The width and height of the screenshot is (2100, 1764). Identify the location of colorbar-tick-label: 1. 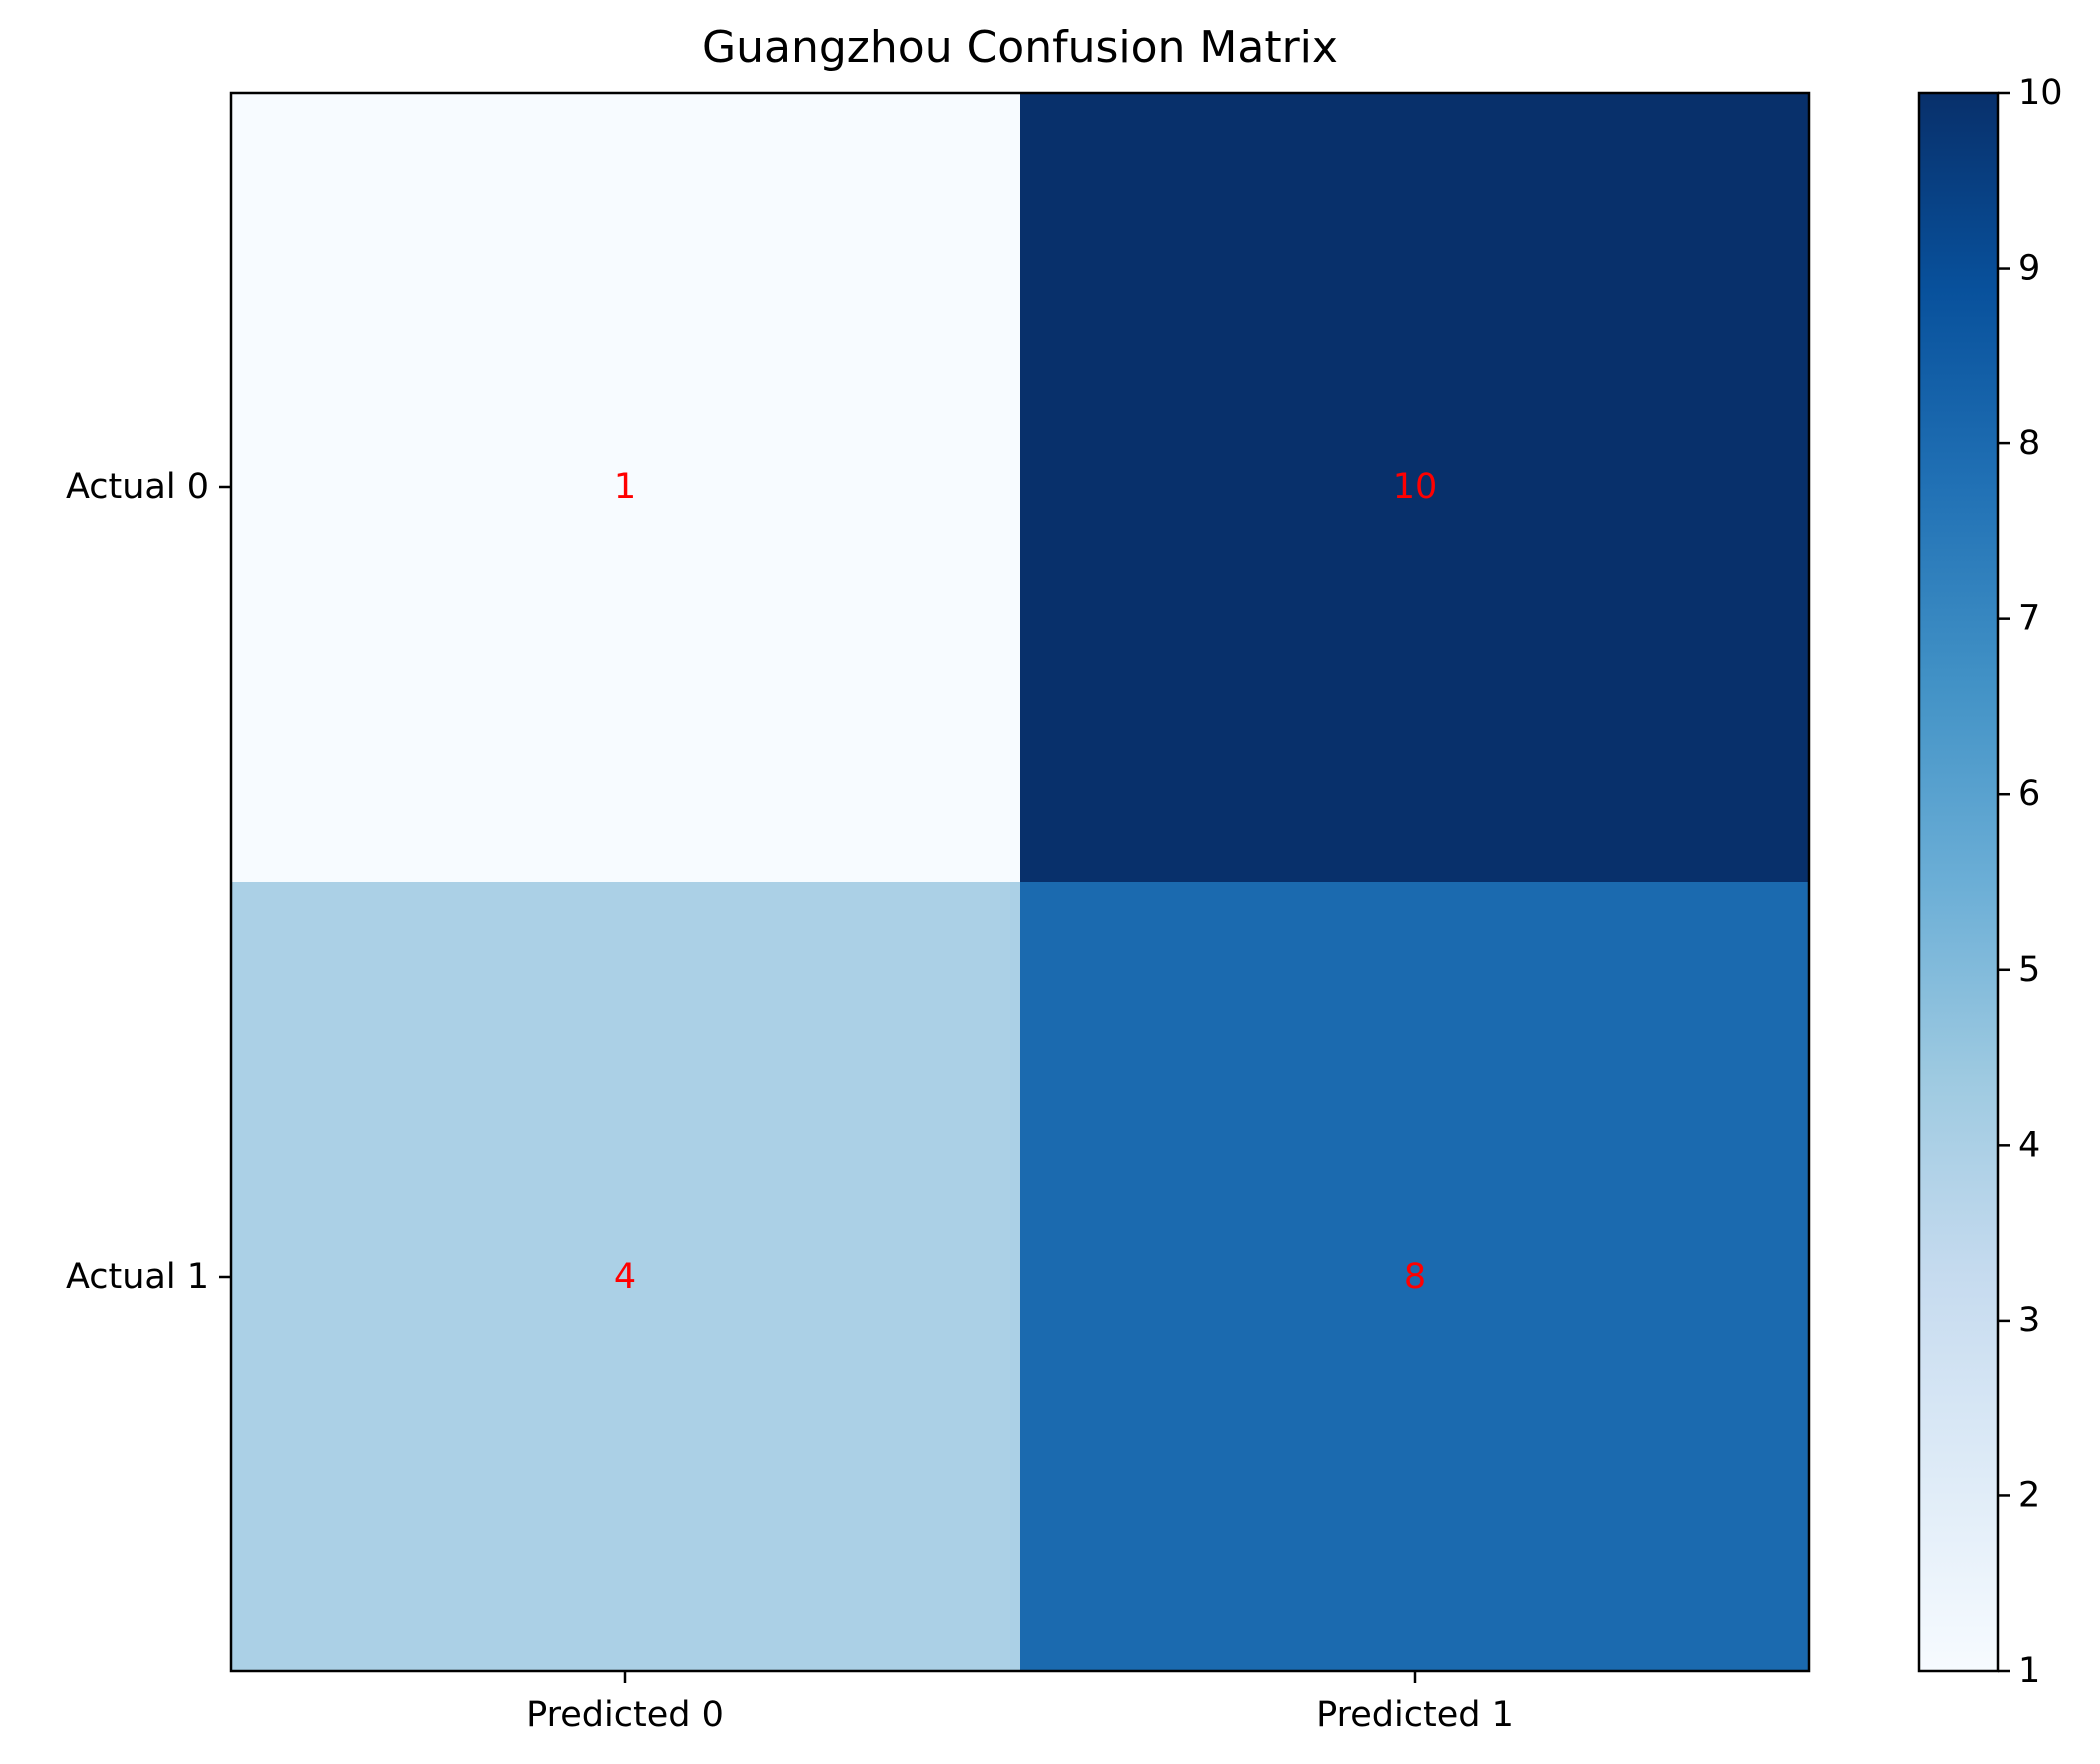
(2029, 1671).